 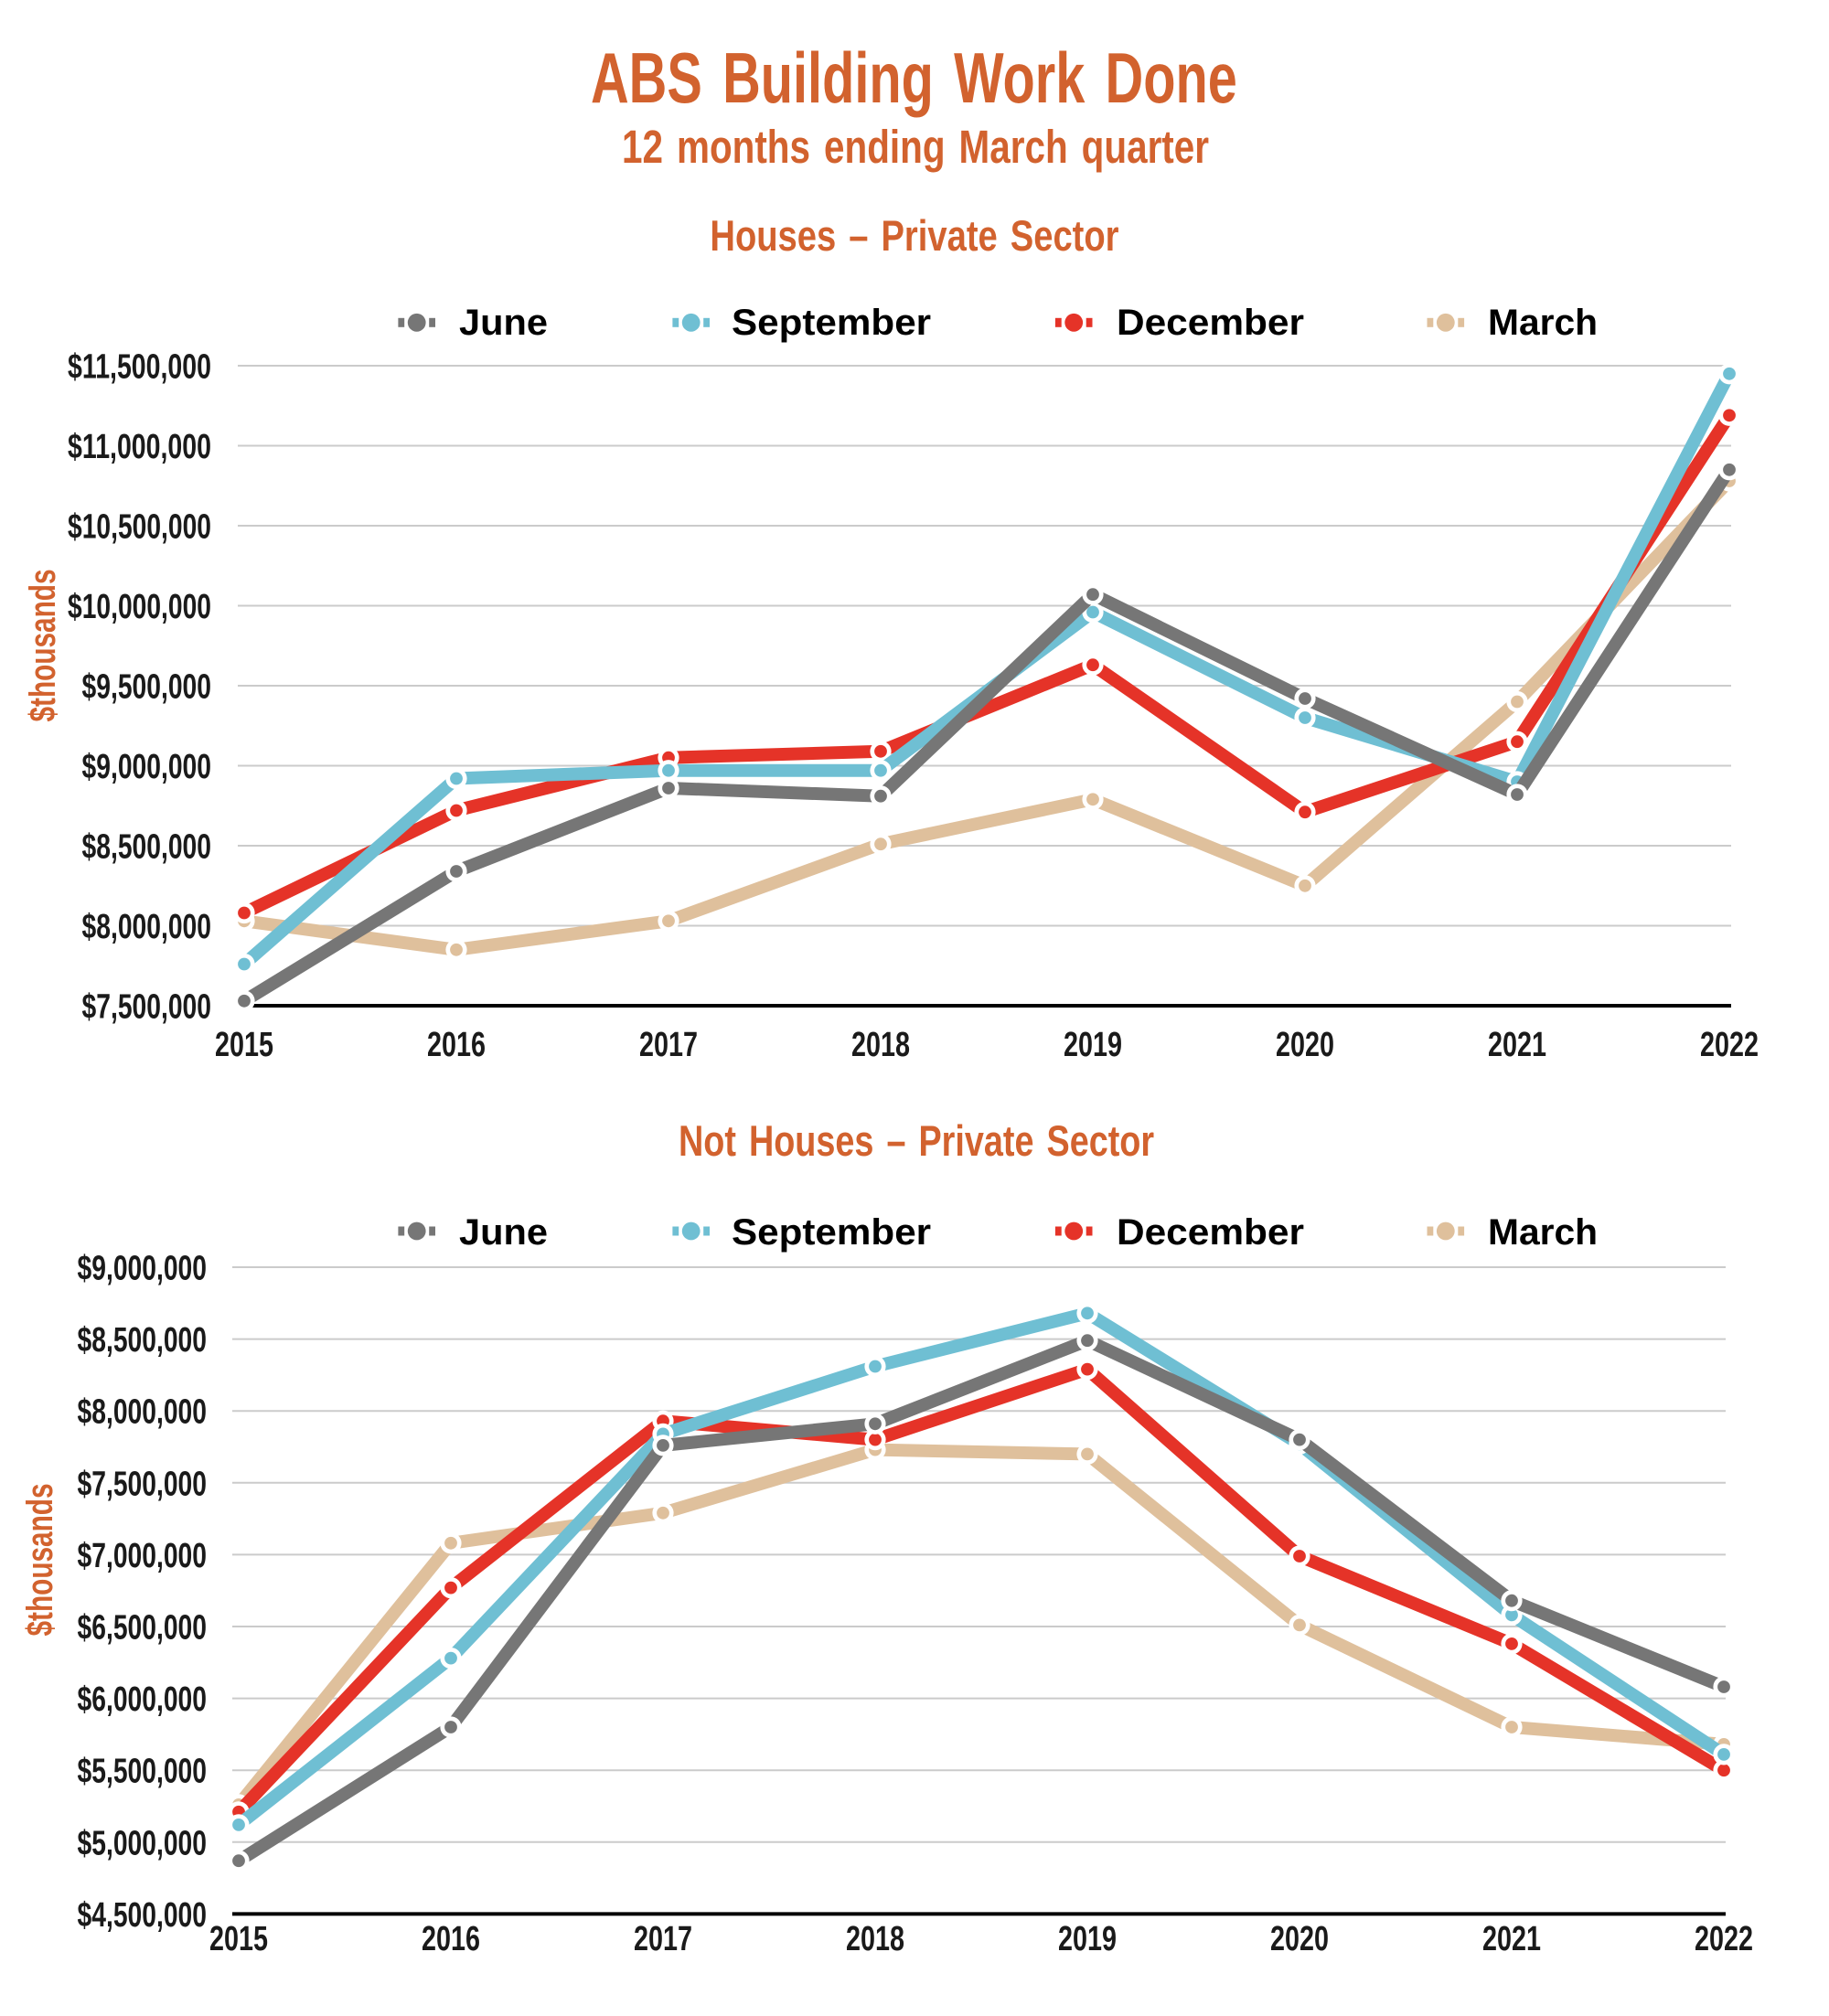 I want to click on svg-text: $7,000,000, so click(x=142, y=1556).